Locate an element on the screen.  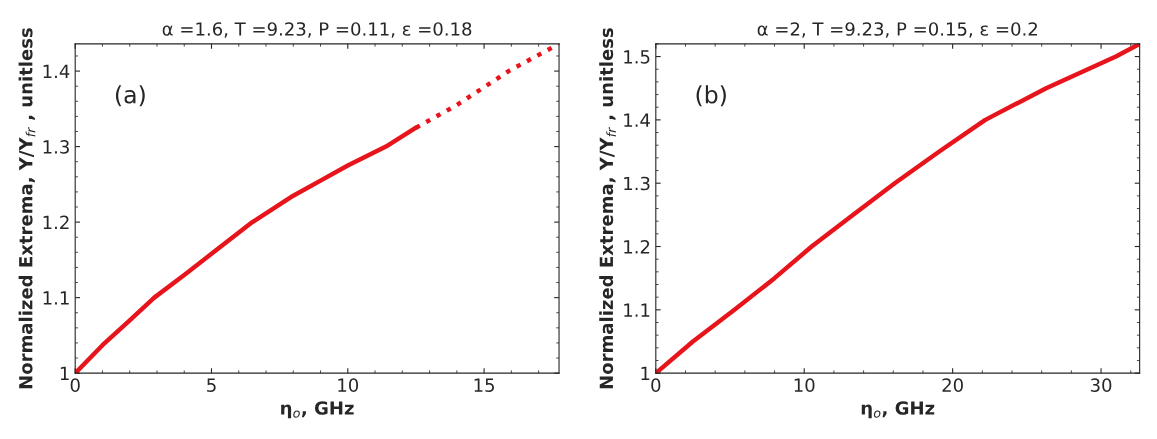
chart-title: α =2, T =9.23, P =0.15, ε =0.2 is located at coordinates (897, 30).